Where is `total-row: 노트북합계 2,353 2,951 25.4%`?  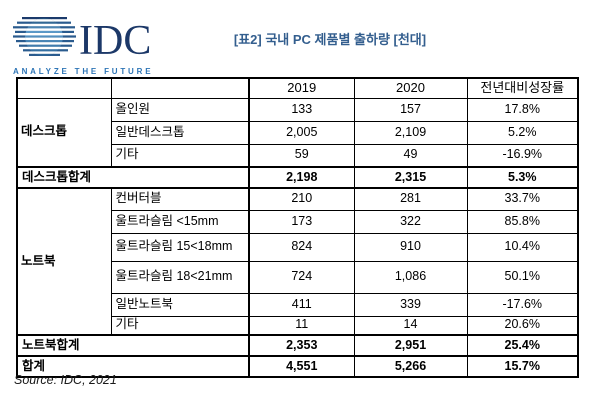
total-row: 노트북합계 2,353 2,951 25.4% is located at coordinates (297, 345).